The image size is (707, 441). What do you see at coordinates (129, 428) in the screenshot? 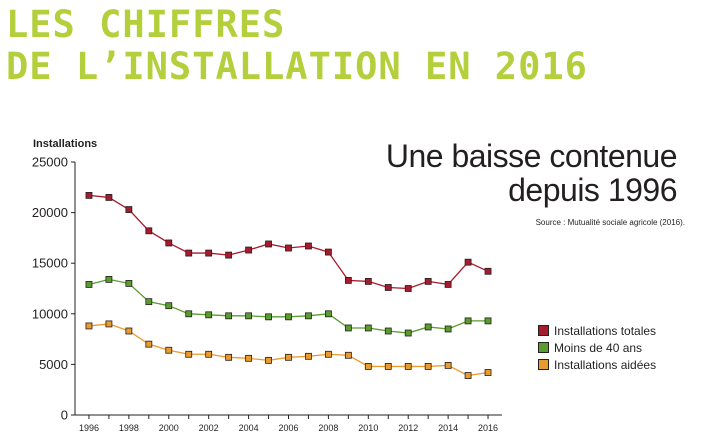
I see `x-tick-label: 1998` at bounding box center [129, 428].